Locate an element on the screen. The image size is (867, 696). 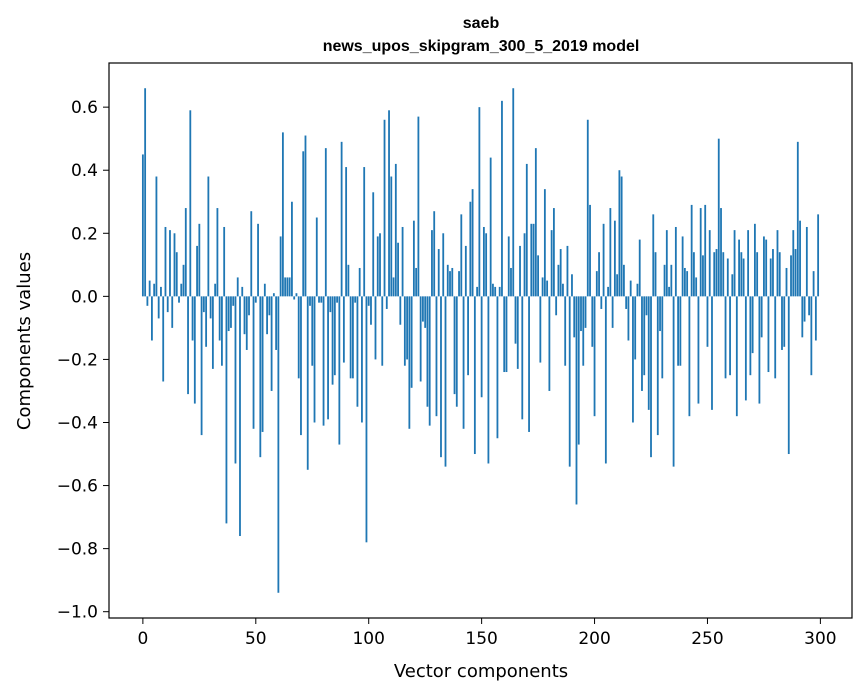
y-axis: −1.0 −0.8 −0.6 −0.4 −0.2 0.0 0.2 0.4 0.6 is located at coordinates (83, 360).